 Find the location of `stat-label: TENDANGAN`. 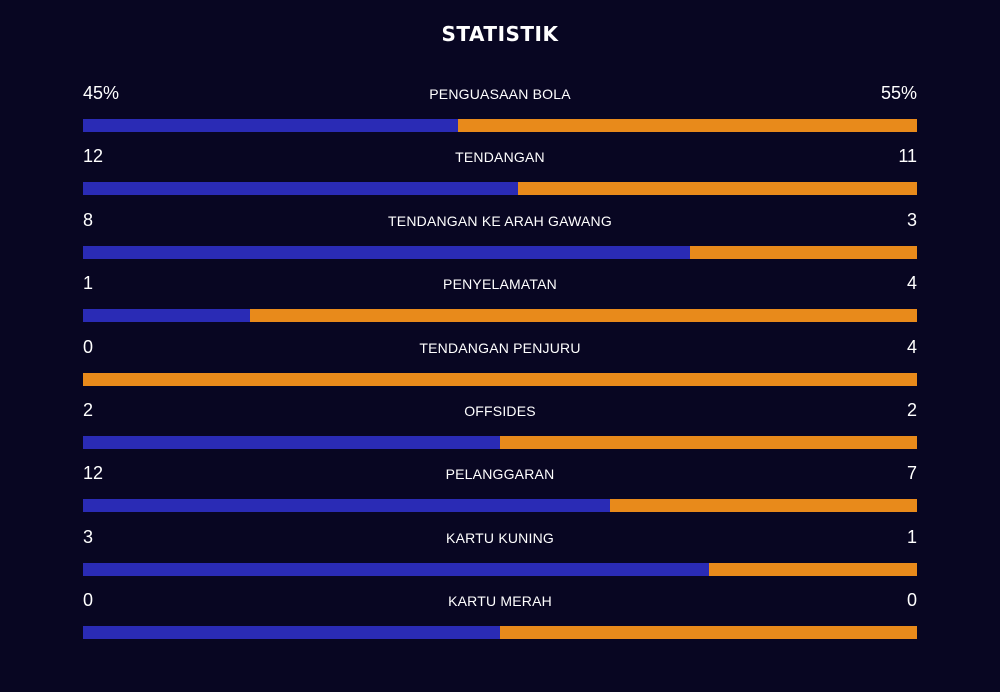

stat-label: TENDANGAN is located at coordinates (500, 157).